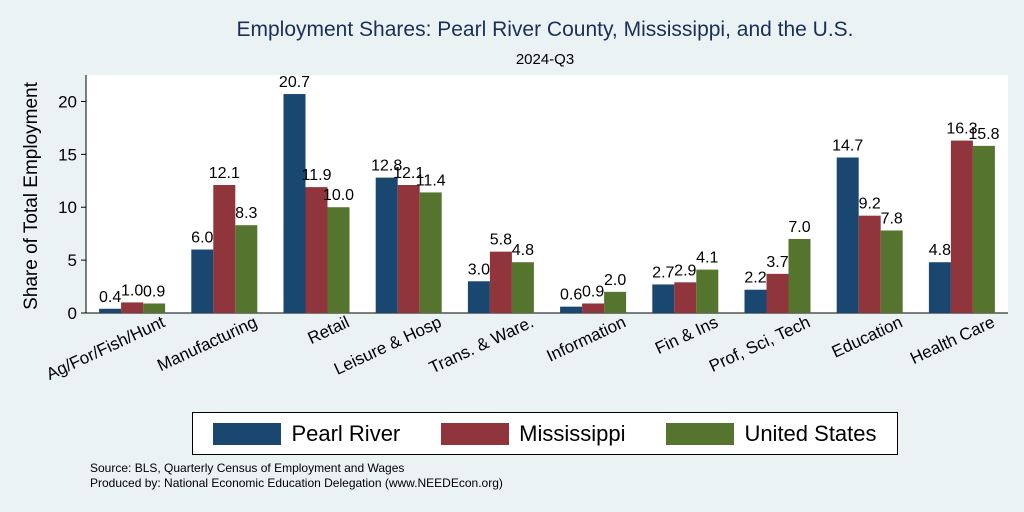  Describe the element at coordinates (686, 335) in the screenshot. I see `x-tick-label: Fin & Ins` at that location.